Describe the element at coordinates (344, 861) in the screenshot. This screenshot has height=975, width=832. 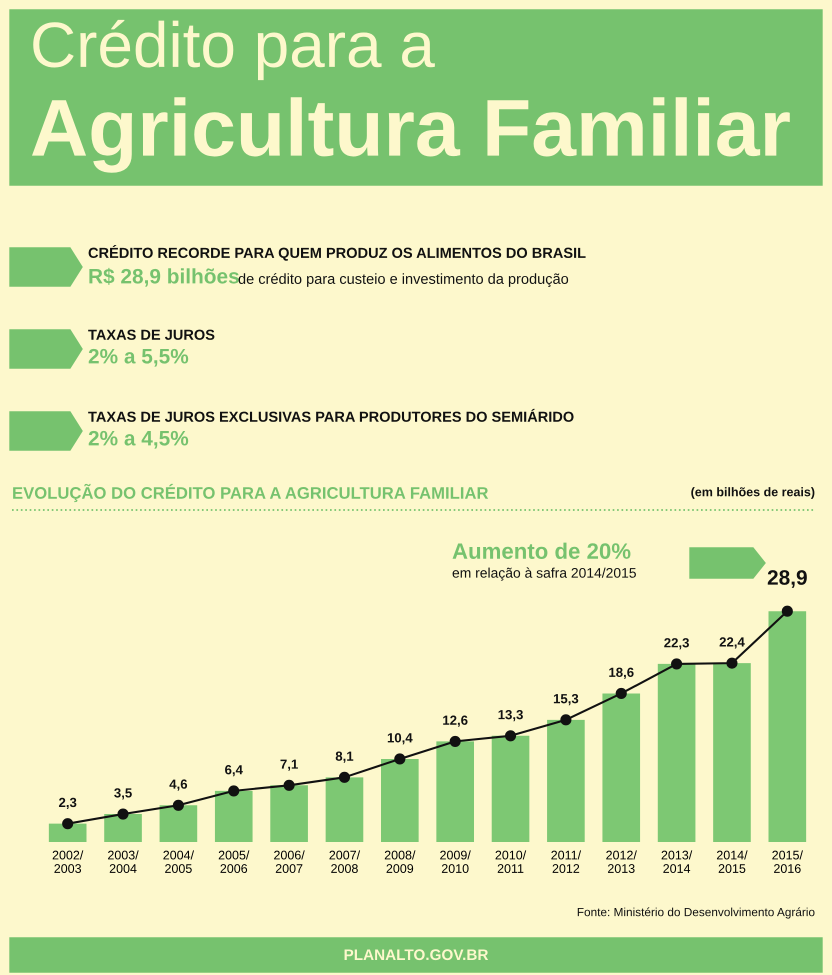
I see `x-tick-label: 2007/2008` at that location.